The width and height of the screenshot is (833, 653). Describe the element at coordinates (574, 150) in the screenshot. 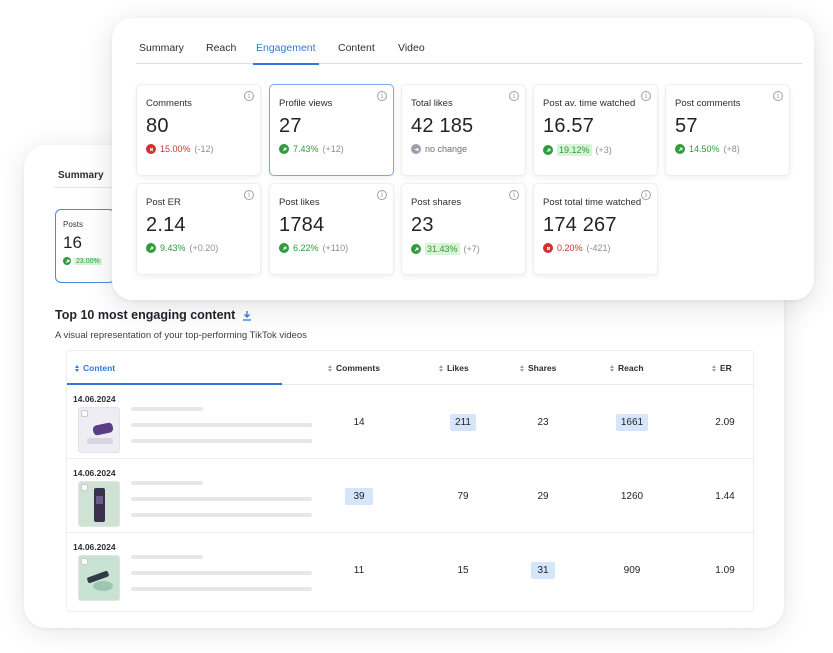

I see `metric-change-pct: 19.12%` at that location.